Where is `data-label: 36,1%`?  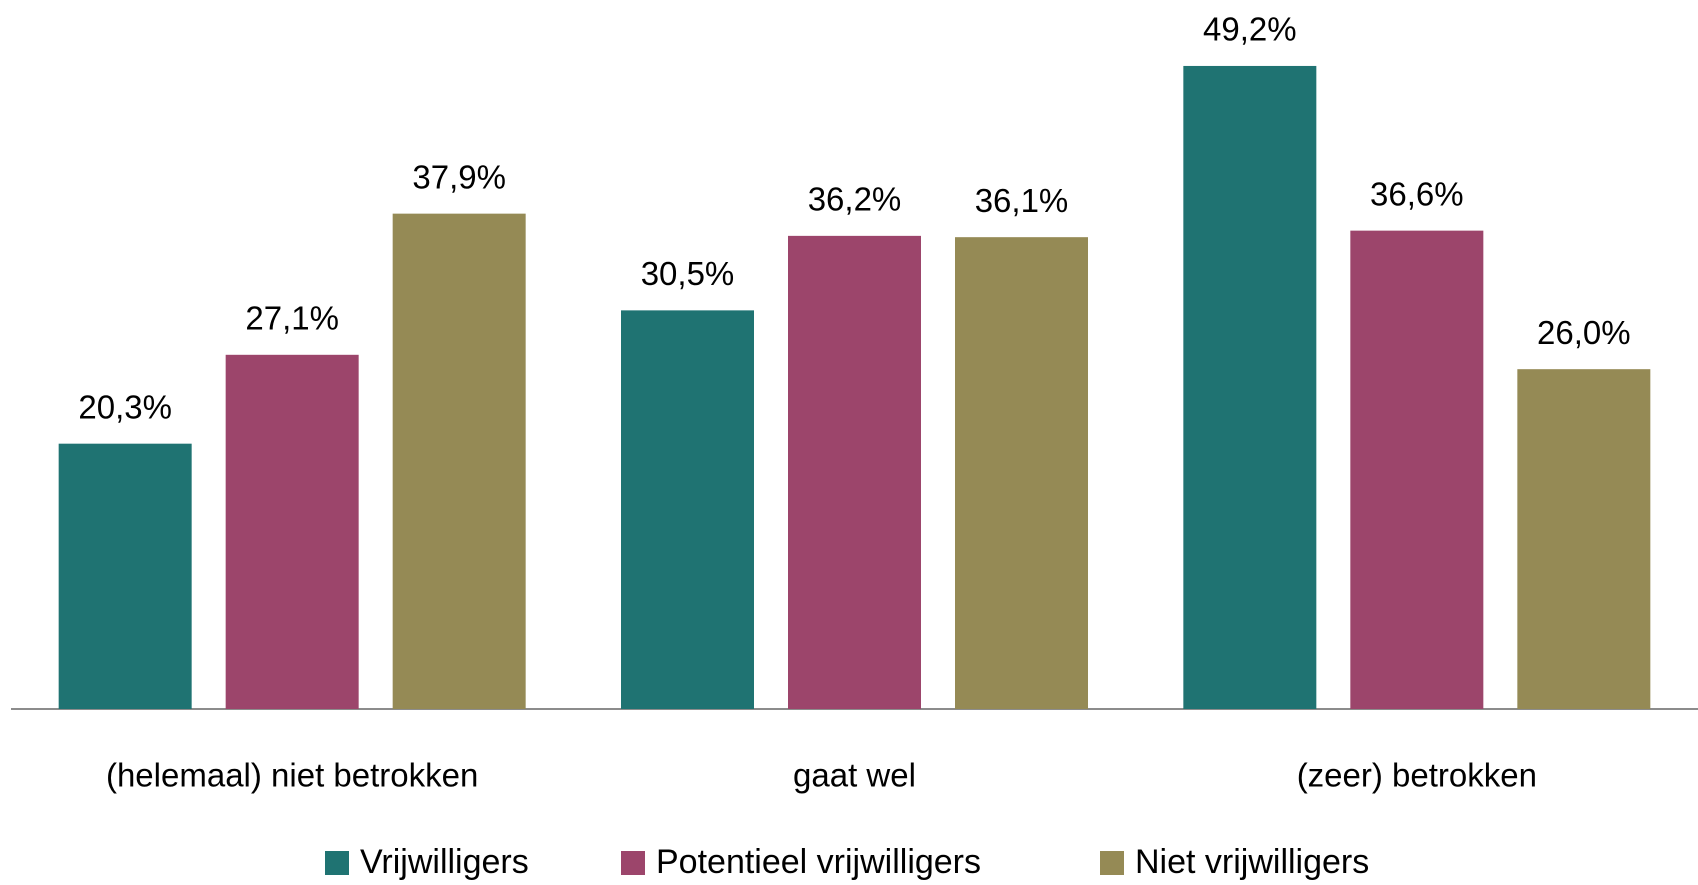 data-label: 36,1% is located at coordinates (1022, 200).